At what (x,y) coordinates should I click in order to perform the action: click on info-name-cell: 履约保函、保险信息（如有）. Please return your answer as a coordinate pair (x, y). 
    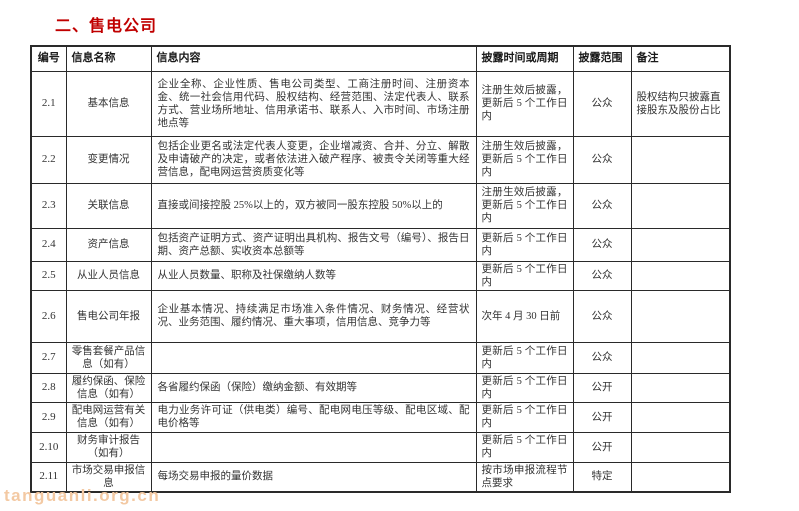
    Looking at the image, I should click on (108, 387).